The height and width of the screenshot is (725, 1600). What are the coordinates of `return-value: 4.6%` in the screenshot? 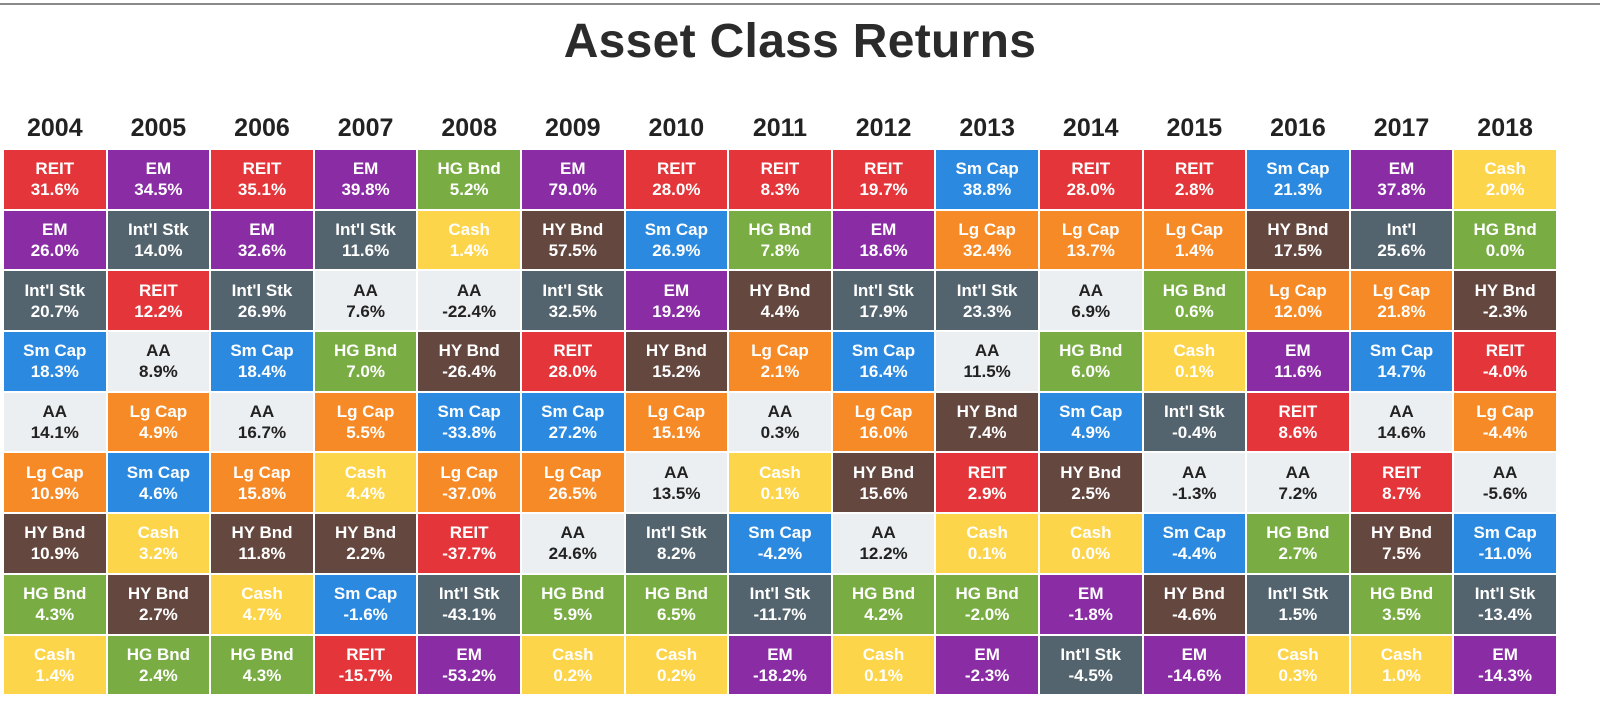 It's located at (158, 493).